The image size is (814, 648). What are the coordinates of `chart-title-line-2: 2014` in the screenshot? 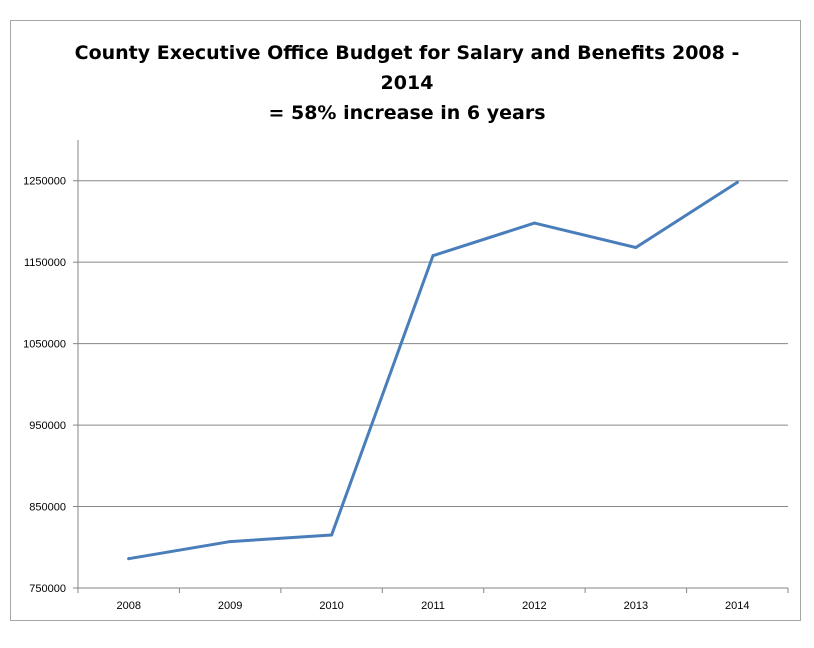 It's located at (407, 83).